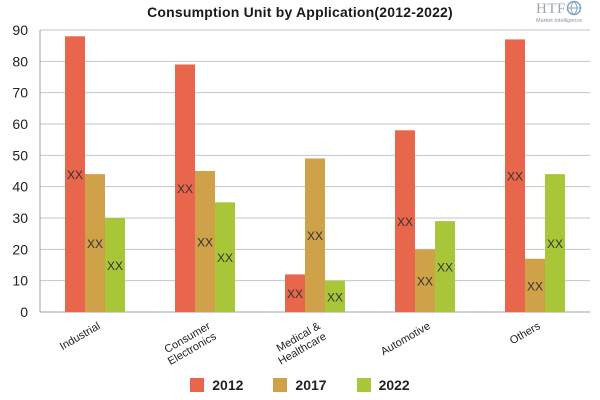  Describe the element at coordinates (20, 30) in the screenshot. I see `y-tick-label: 90` at that location.